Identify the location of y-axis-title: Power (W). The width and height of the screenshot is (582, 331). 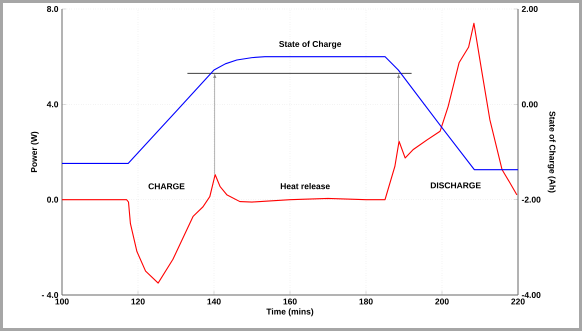
(34, 152).